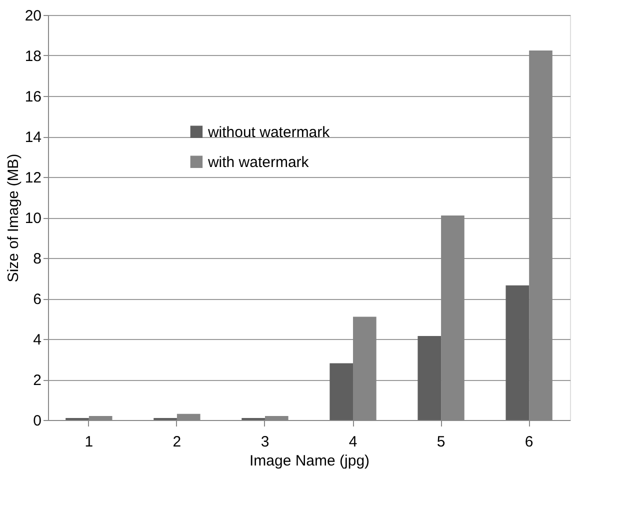  What do you see at coordinates (37, 340) in the screenshot?
I see `y-tick-label: 4` at bounding box center [37, 340].